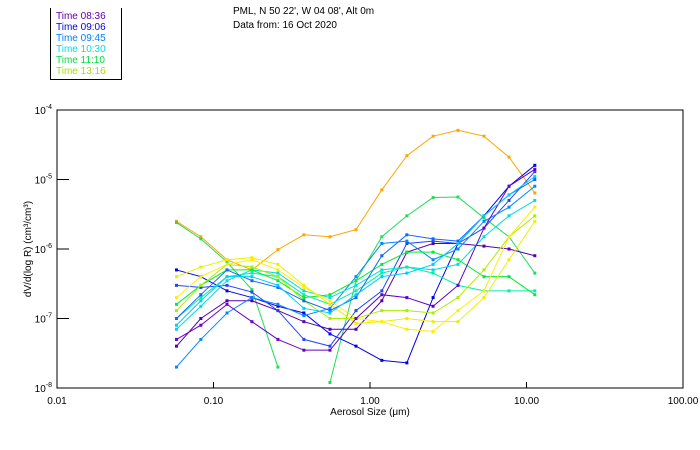 This screenshot has width=700, height=450. I want to click on legend-entry: Time 09:45, so click(81, 38).